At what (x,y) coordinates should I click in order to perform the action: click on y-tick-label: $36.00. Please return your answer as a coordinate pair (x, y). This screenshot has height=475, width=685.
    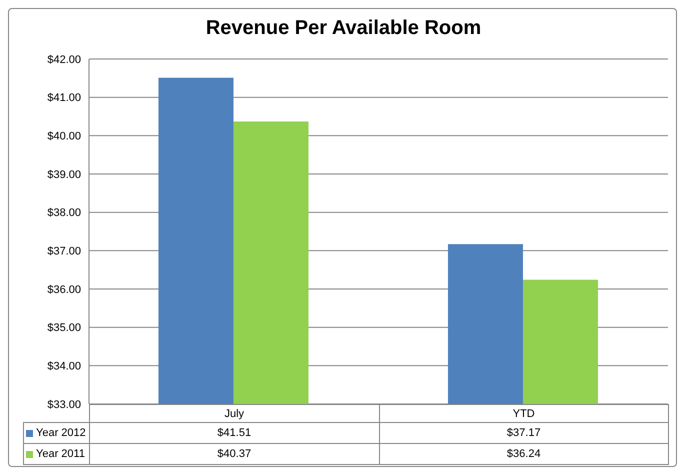
    Looking at the image, I should click on (64, 290).